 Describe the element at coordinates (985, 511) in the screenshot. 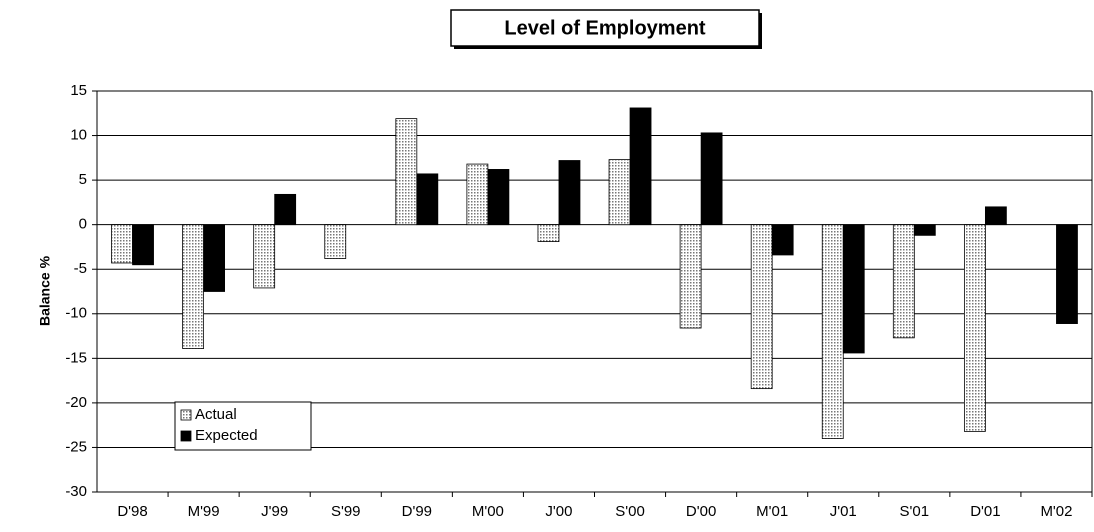

I see `x-tick-label: D'01` at that location.